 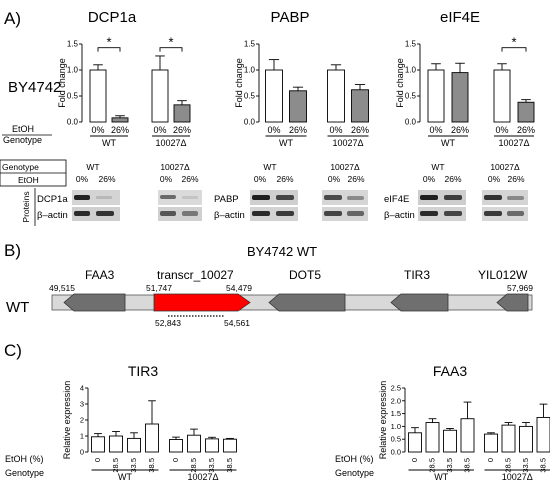 What do you see at coordinates (520, 288) in the screenshot?
I see `coord-57969: 57,969` at bounding box center [520, 288].